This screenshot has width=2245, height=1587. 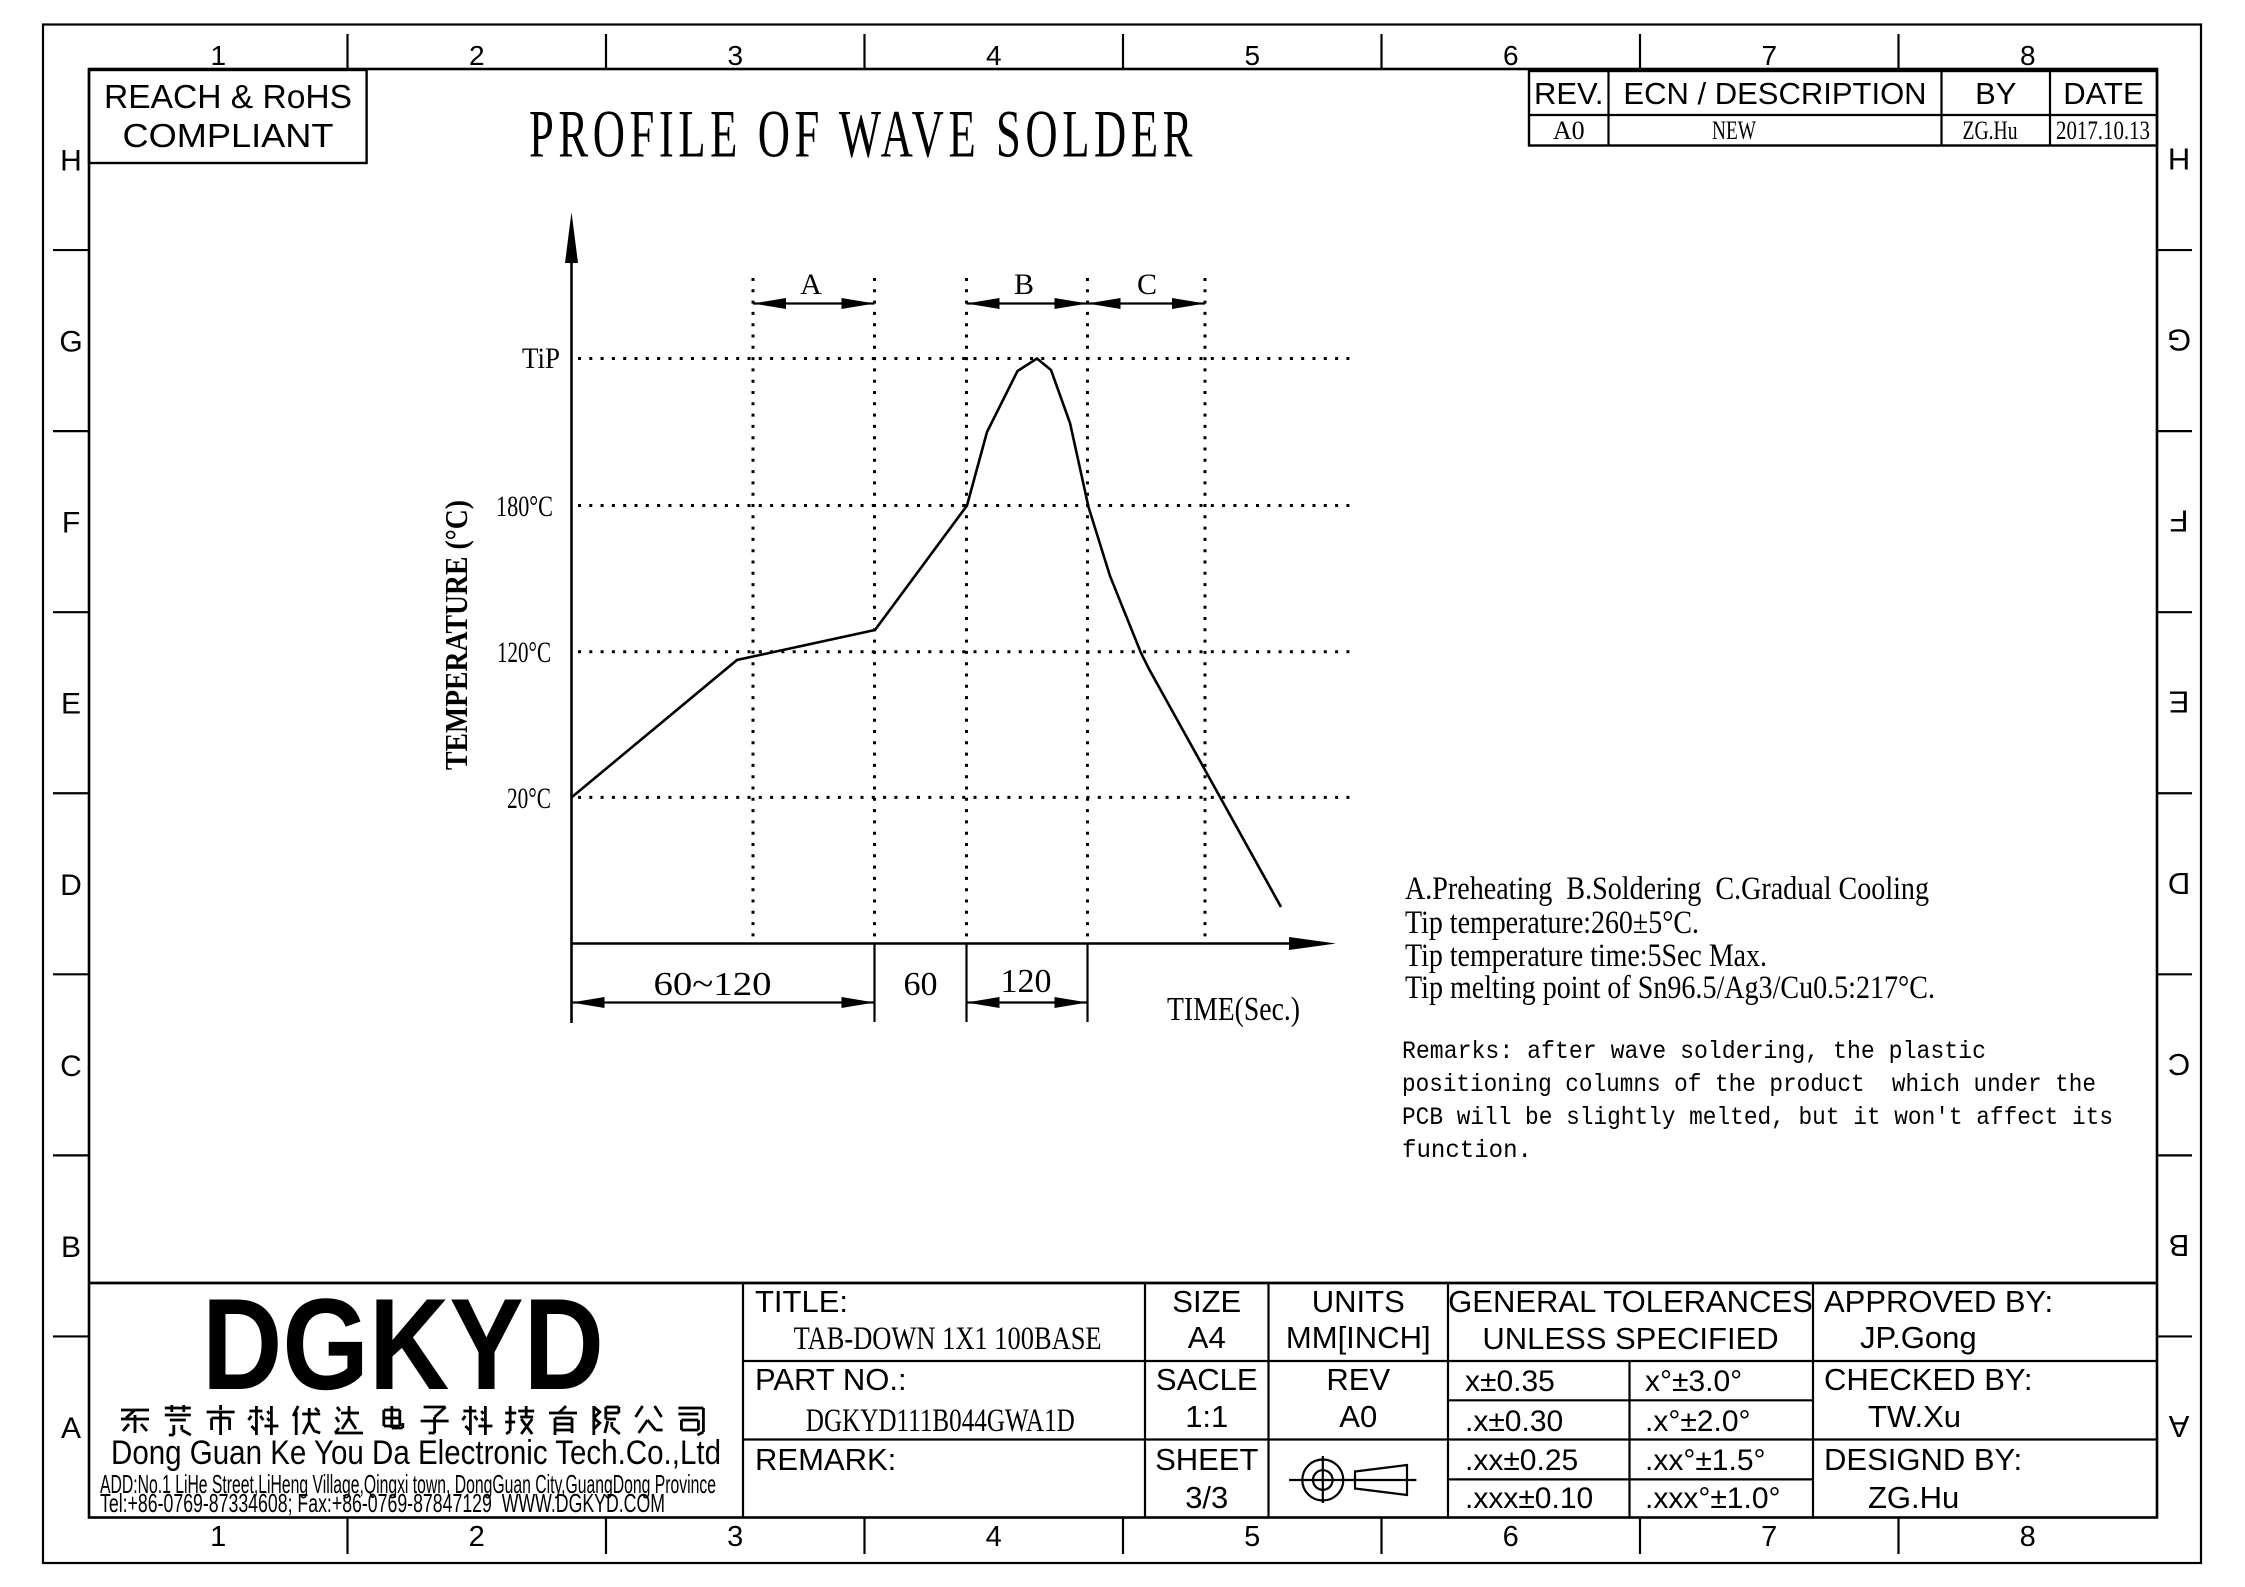 I want to click on svg-text: ECN / DESCRIPTION, so click(x=1774, y=93).